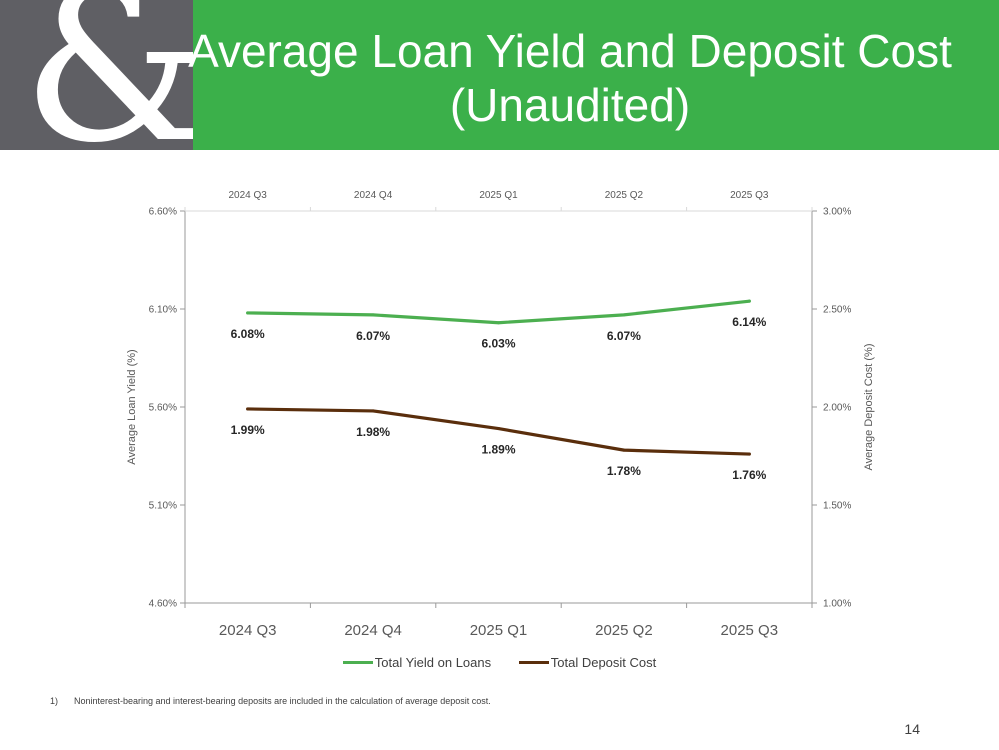  Describe the element at coordinates (837, 408) in the screenshot. I see `right-y-tick-label: 2.00%` at that location.